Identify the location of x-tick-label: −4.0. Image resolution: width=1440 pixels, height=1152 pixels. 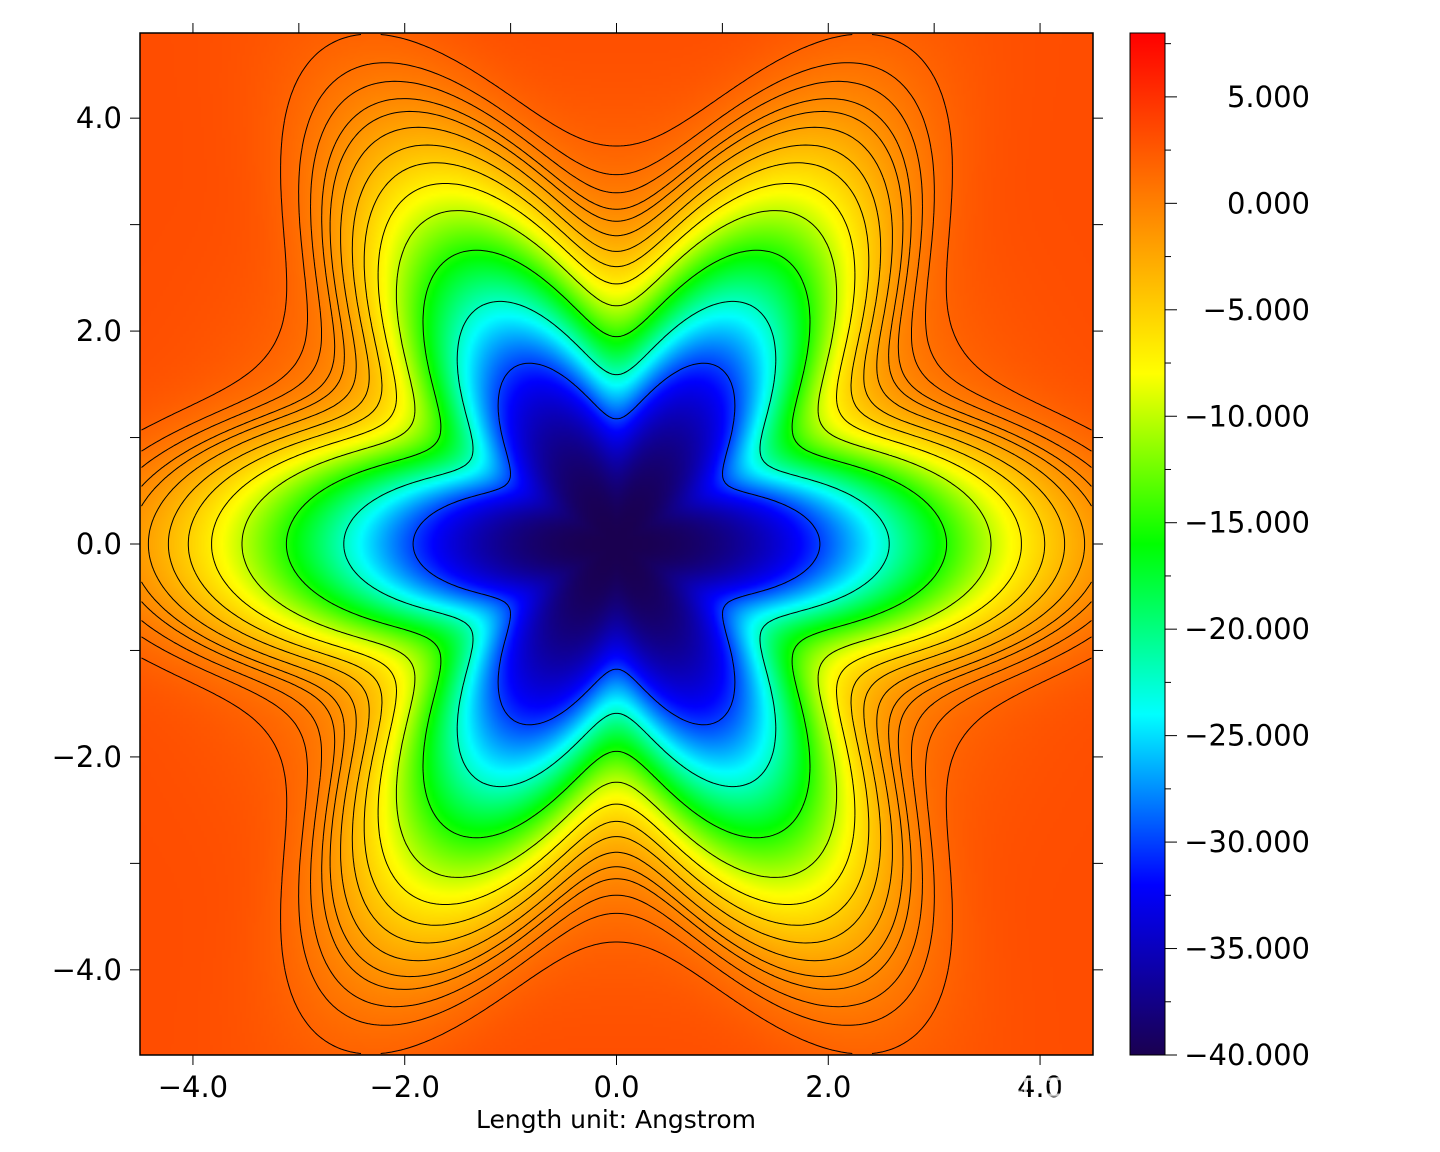
(193, 1087).